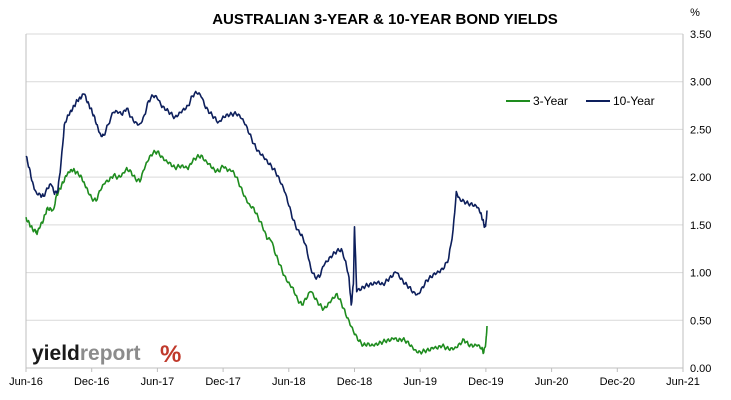 Image resolution: width=731 pixels, height=400 pixels. I want to click on legend: 3-Year 10-Year, so click(580, 101).